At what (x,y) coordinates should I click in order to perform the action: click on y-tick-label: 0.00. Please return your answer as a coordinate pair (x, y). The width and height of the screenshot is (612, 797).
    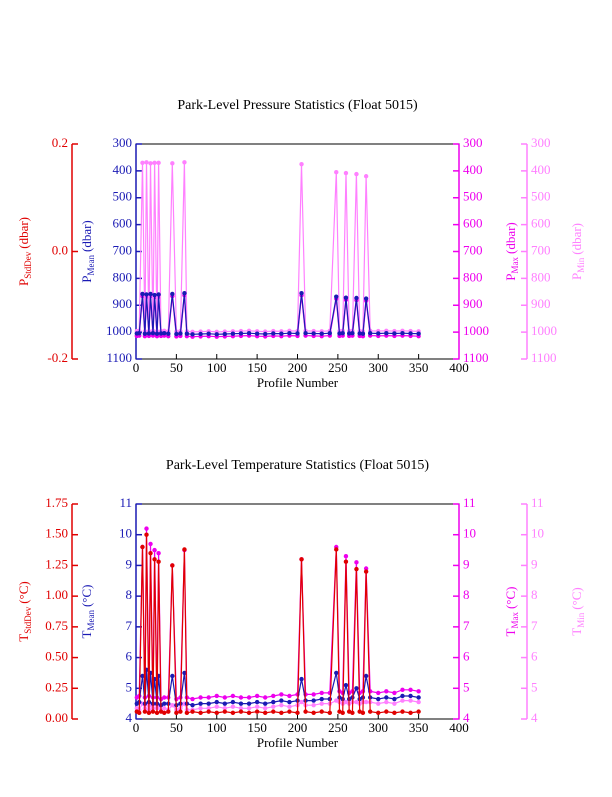
    Looking at the image, I should click on (56, 717).